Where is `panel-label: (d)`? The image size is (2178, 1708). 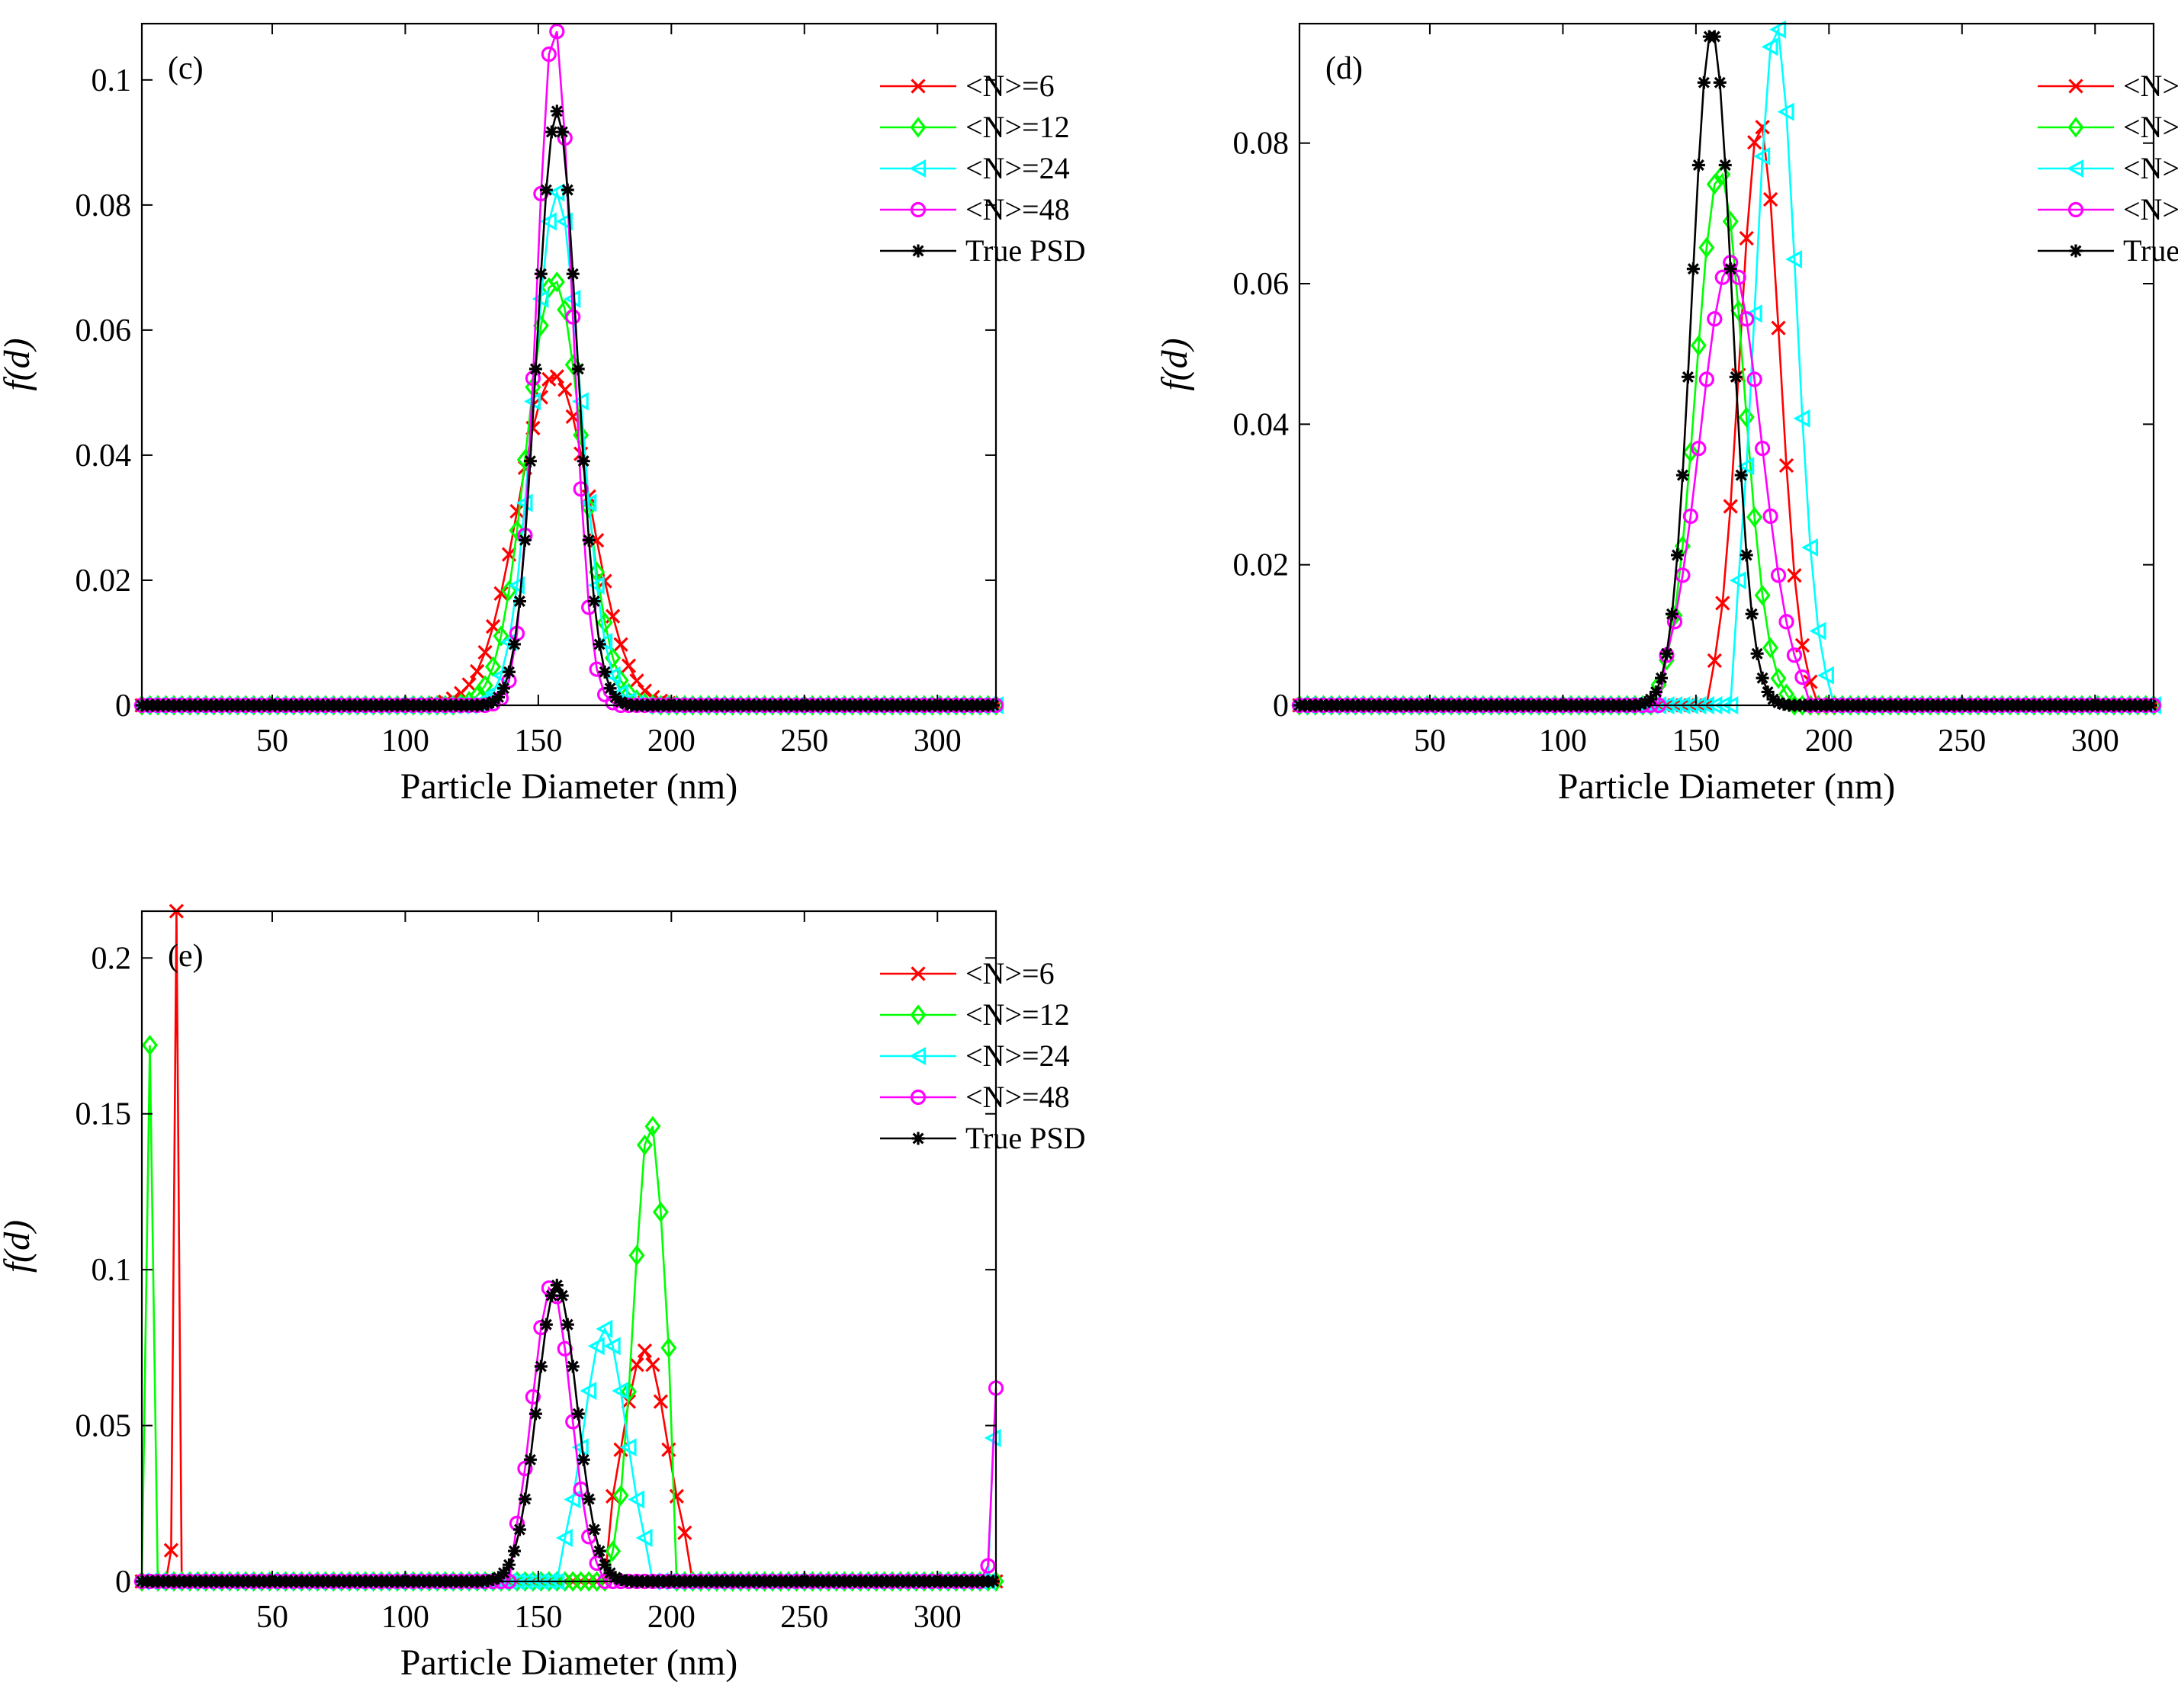 panel-label: (d) is located at coordinates (1344, 68).